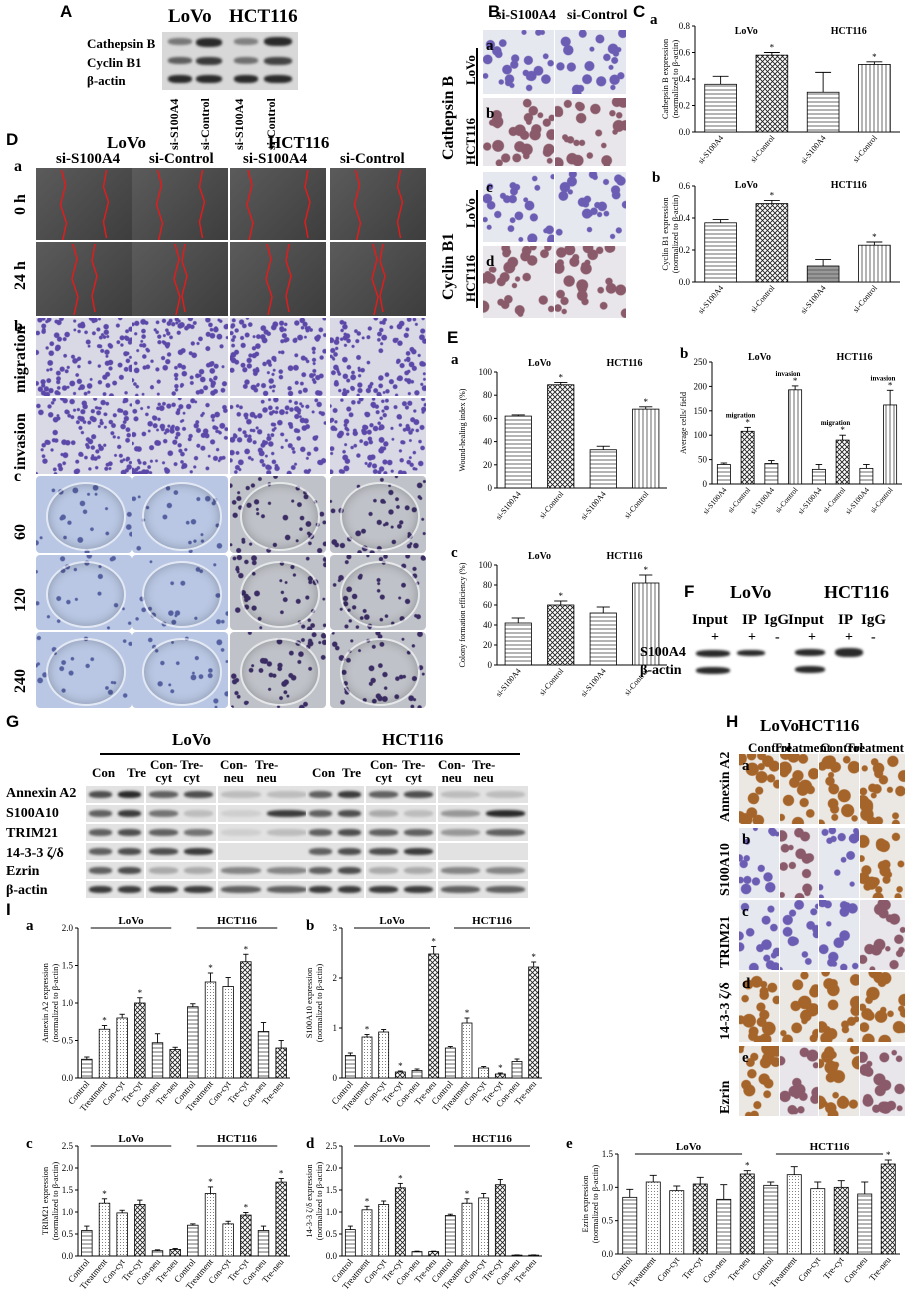  I want to click on y-axis-label: 14-3-3 ζ/δ expression, so click(309, 1201).